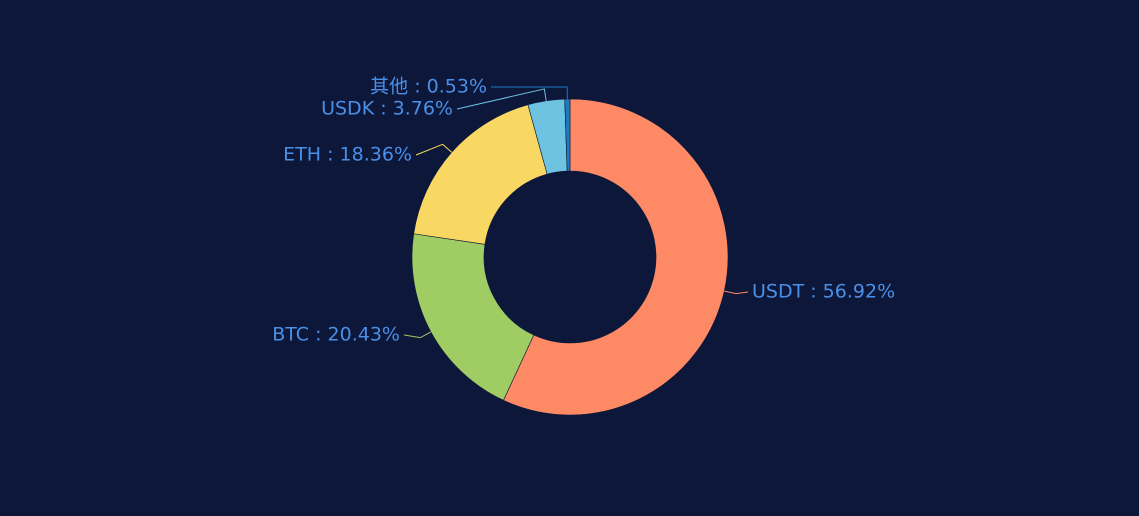  What do you see at coordinates (428, 87) in the screenshot?
I see `slice-label: 其他 : 0.53%` at bounding box center [428, 87].